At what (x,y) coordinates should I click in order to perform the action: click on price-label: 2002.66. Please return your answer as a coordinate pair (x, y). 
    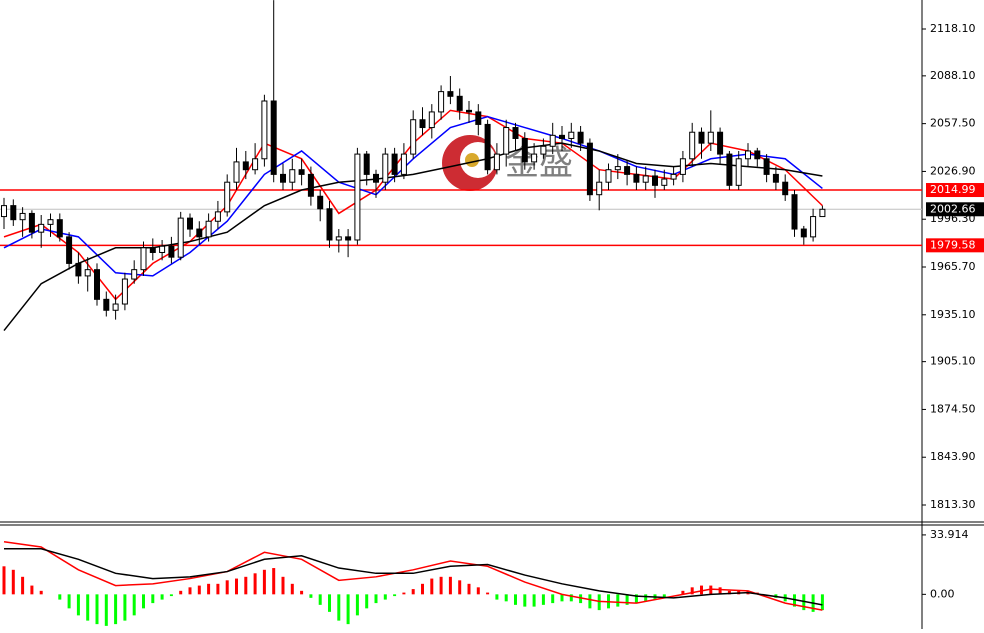
    Looking at the image, I should click on (953, 208).